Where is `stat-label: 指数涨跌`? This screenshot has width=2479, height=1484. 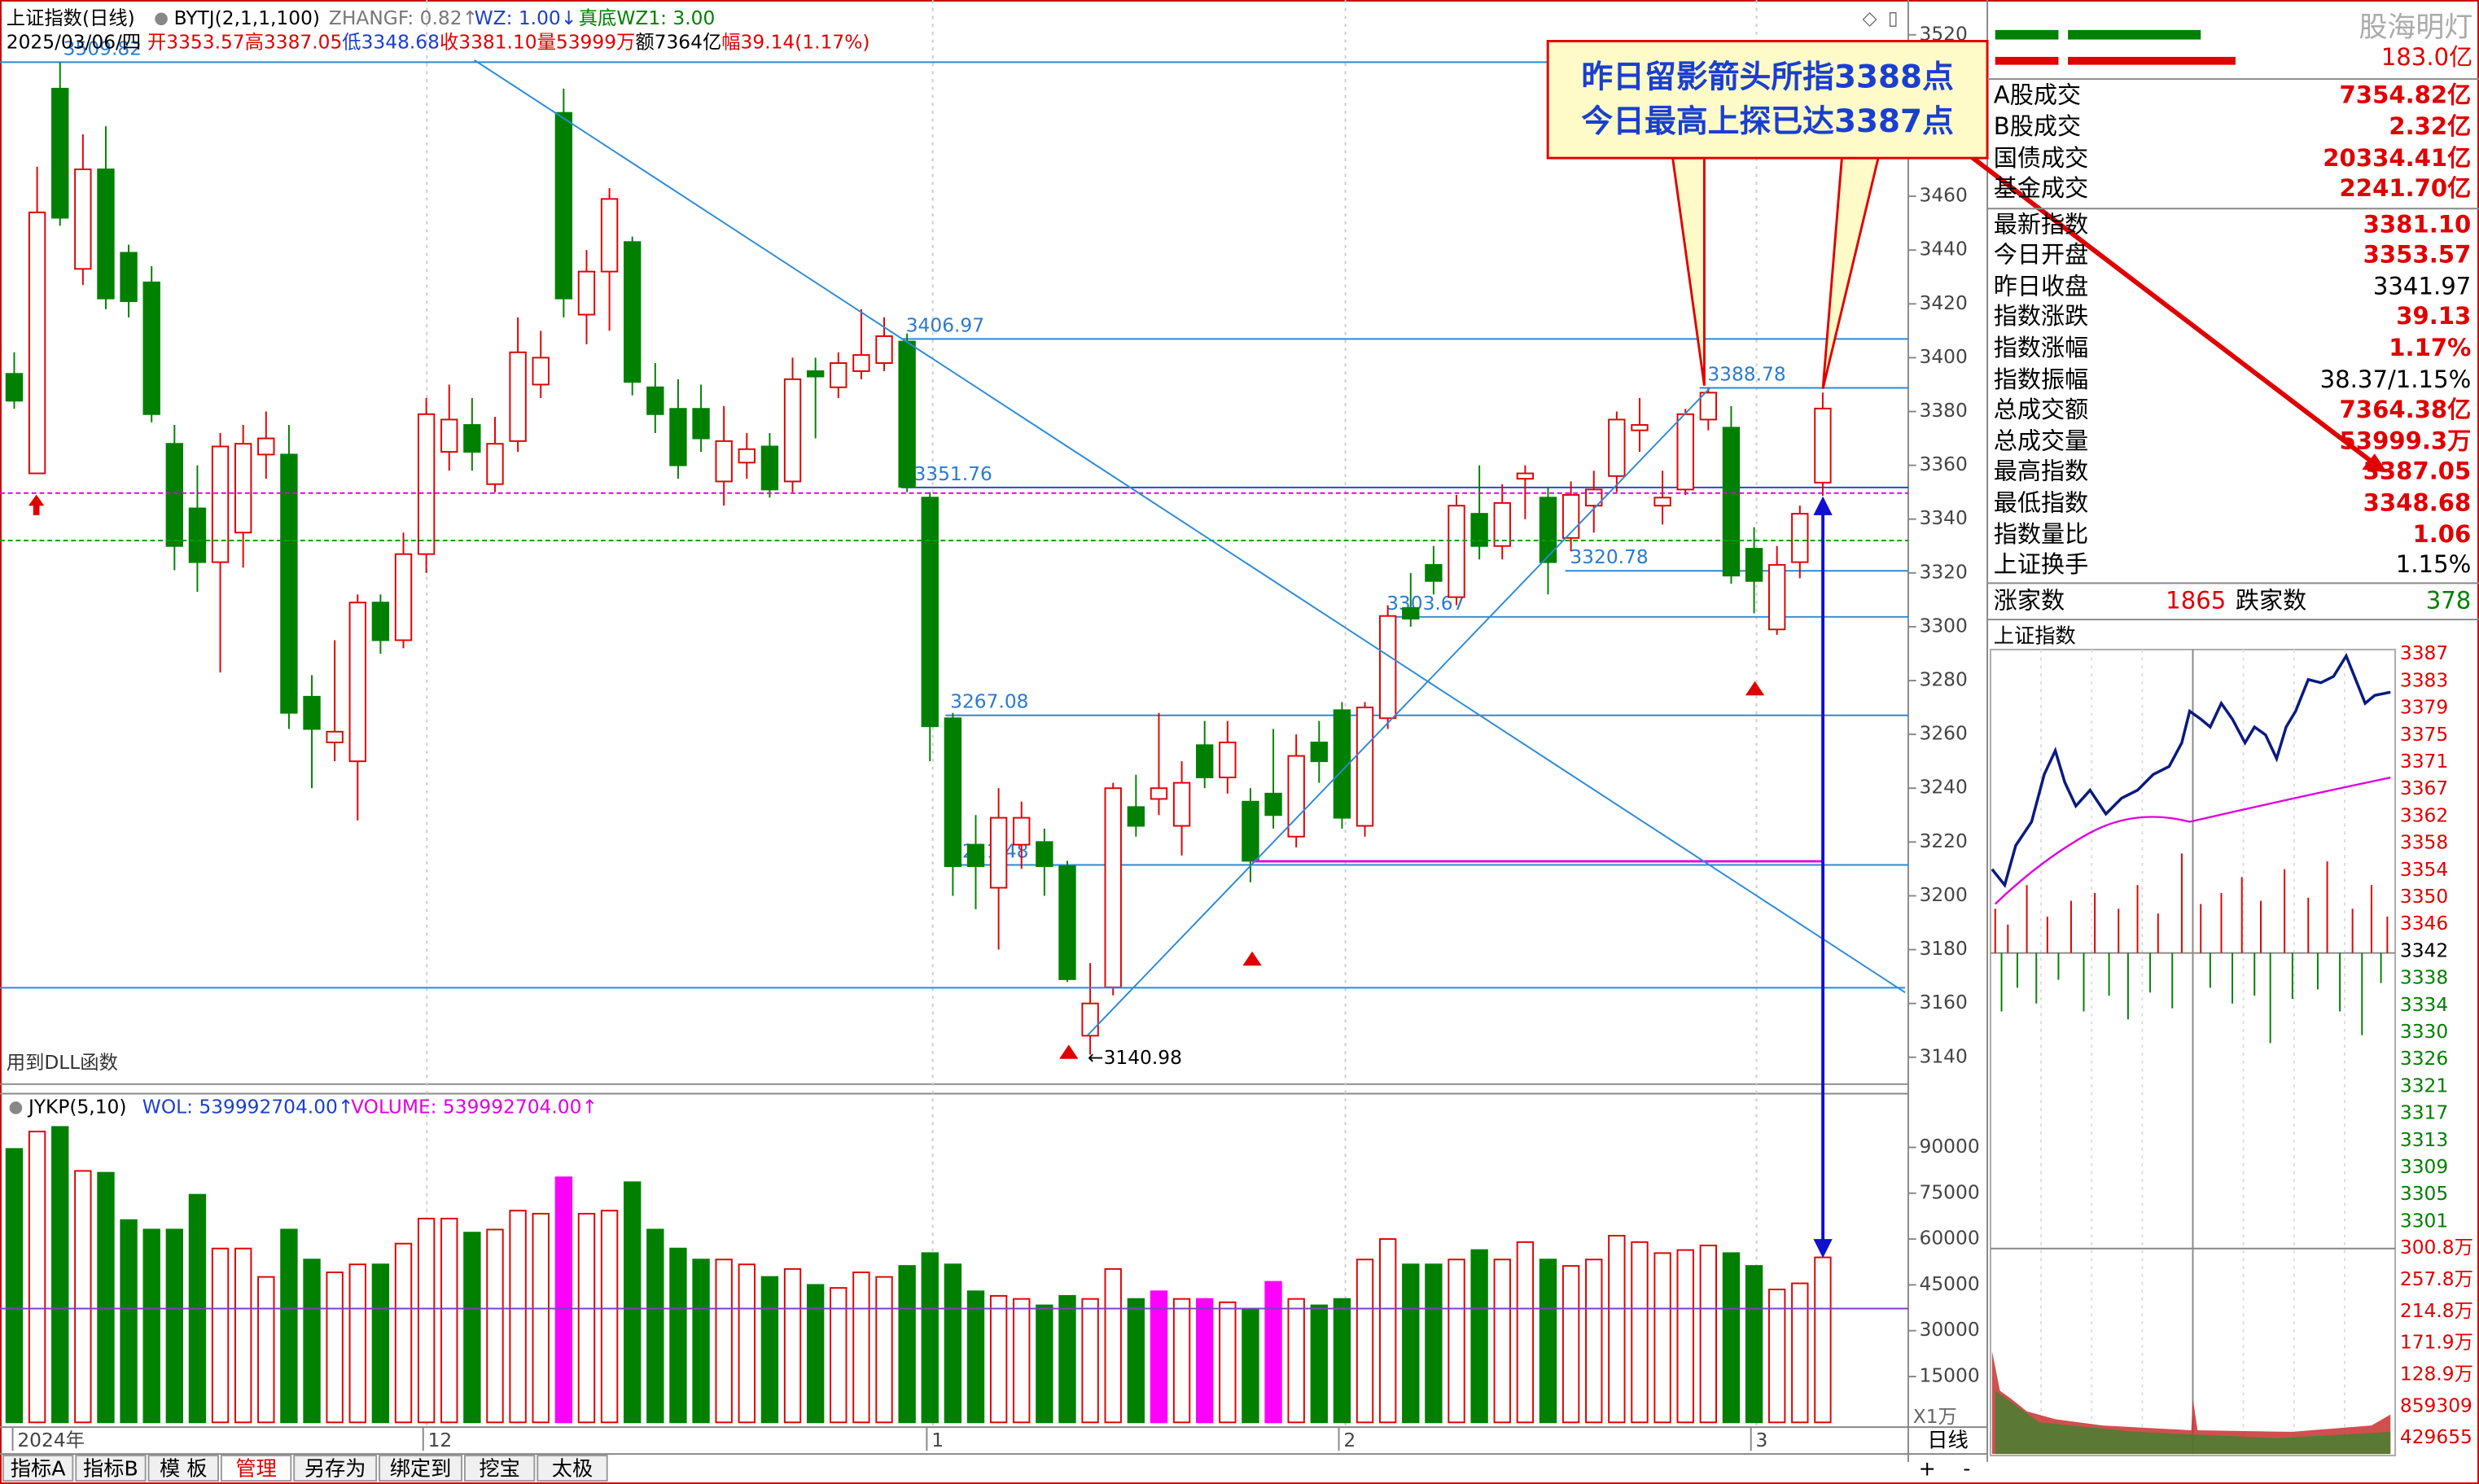
stat-label: 指数涨跌 is located at coordinates (2041, 316).